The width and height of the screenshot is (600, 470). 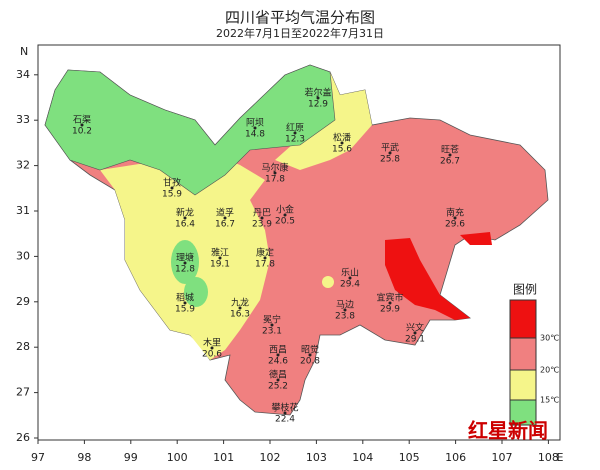 What do you see at coordinates (295, 140) in the screenshot?
I see `station-value: 12.3` at bounding box center [295, 140].